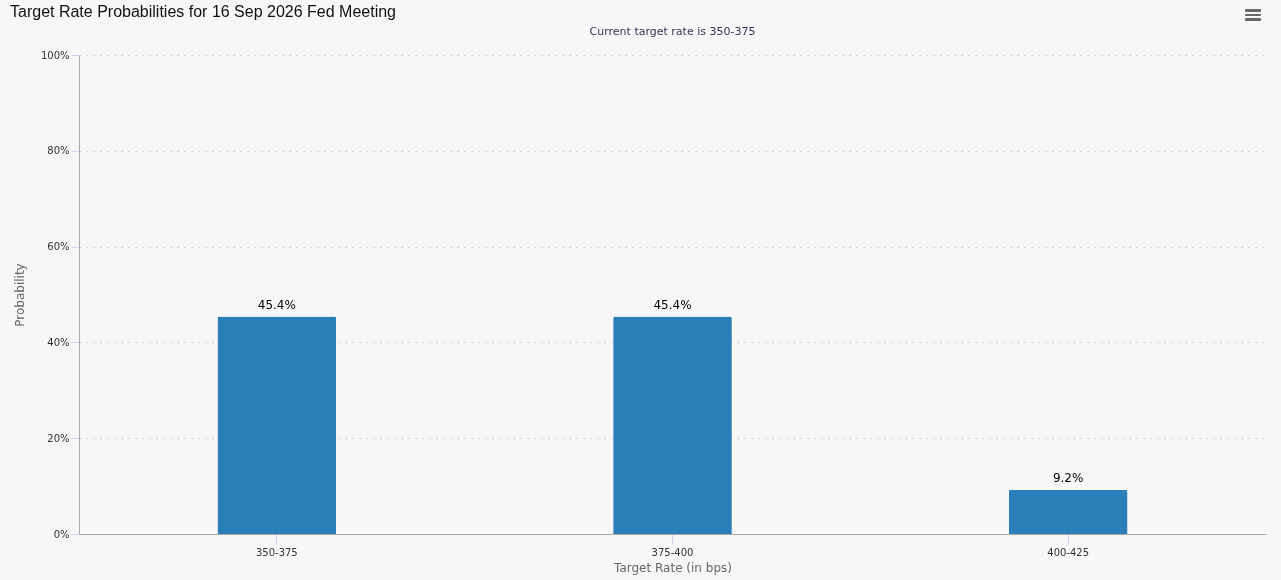 The image size is (1281, 580). What do you see at coordinates (55, 55) in the screenshot?
I see `y-tick-label: 100%` at bounding box center [55, 55].